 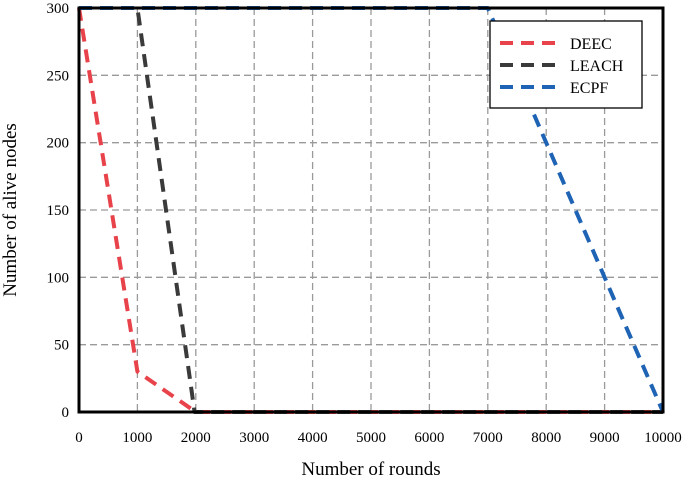 I want to click on x-tick-label: 3000, so click(x=254, y=438).